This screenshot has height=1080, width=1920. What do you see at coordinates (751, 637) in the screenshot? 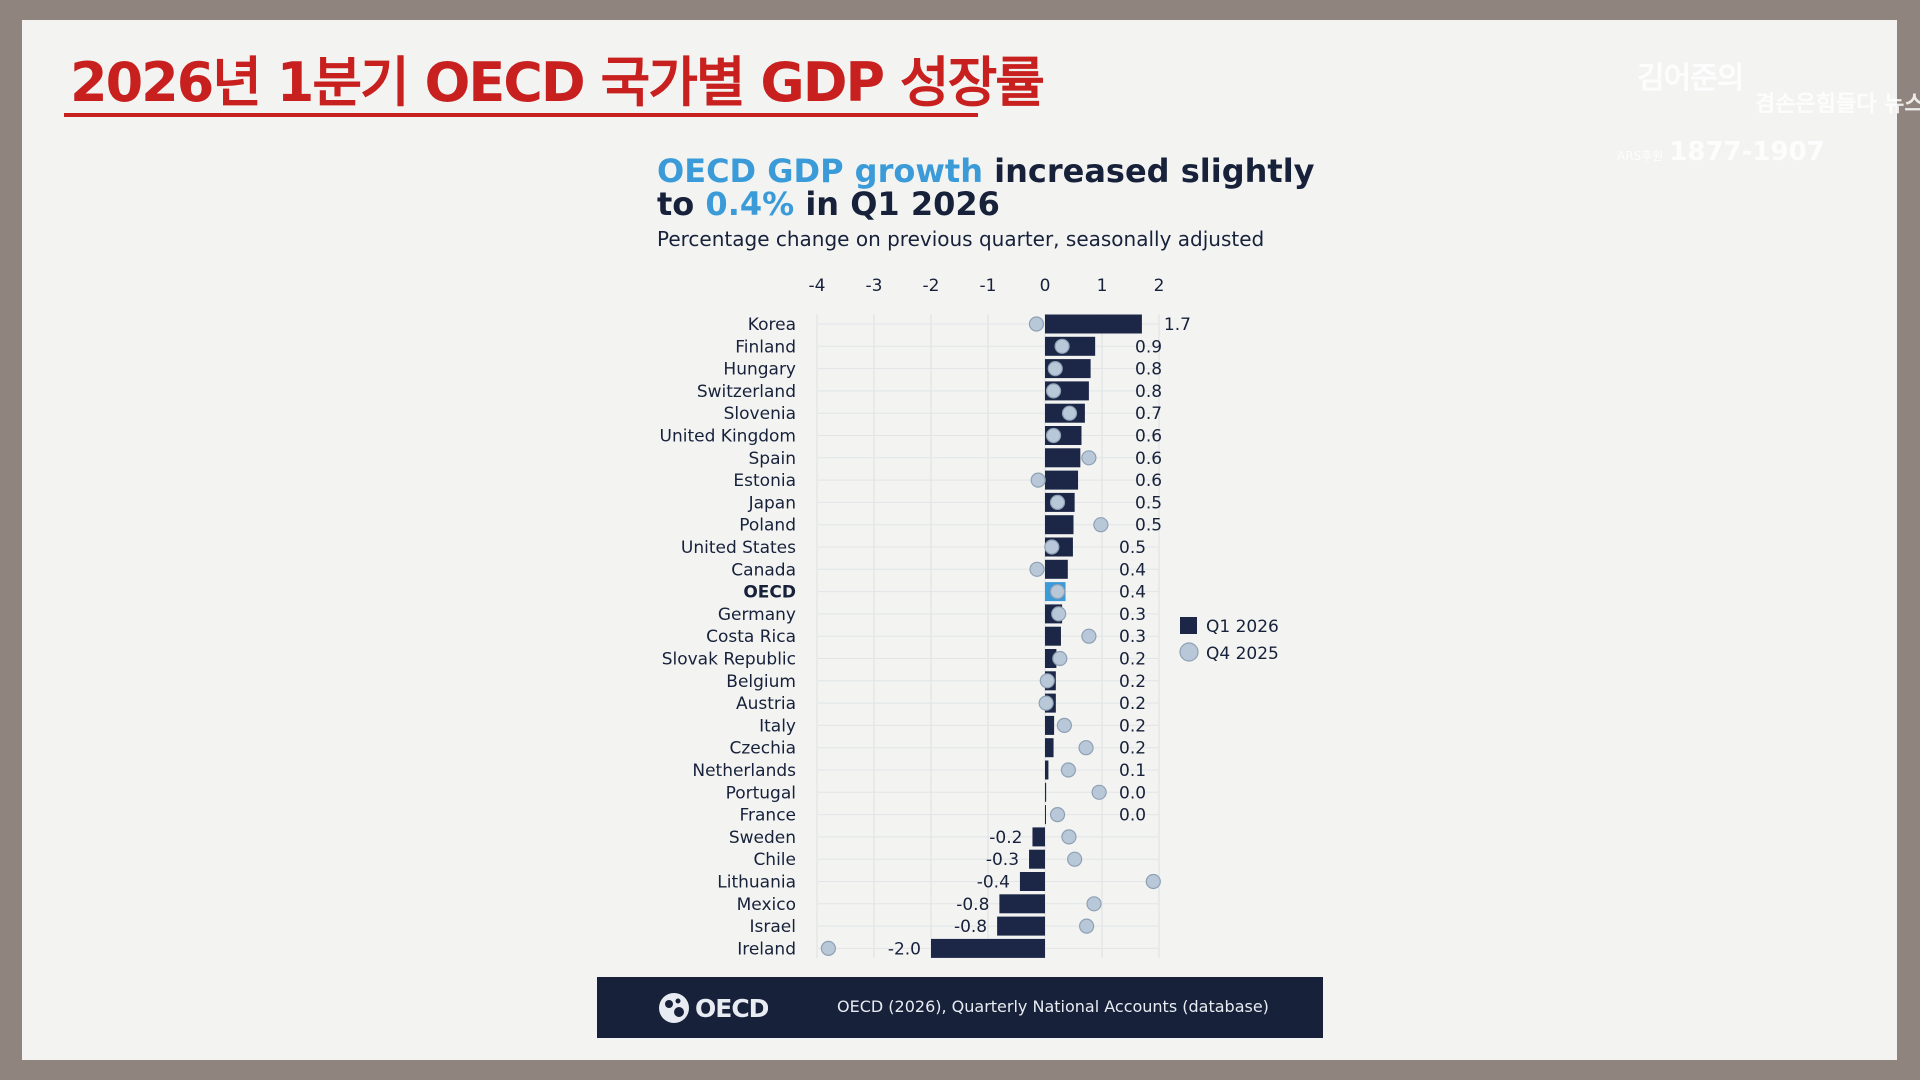
I see `category-label: Costa Rica` at bounding box center [751, 637].